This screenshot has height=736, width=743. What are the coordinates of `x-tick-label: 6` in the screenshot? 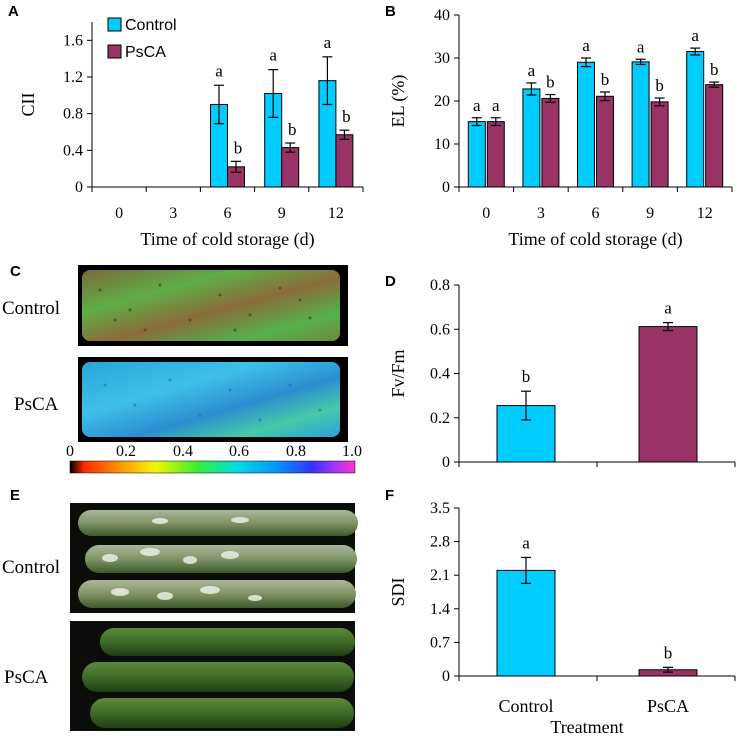 It's located at (228, 213).